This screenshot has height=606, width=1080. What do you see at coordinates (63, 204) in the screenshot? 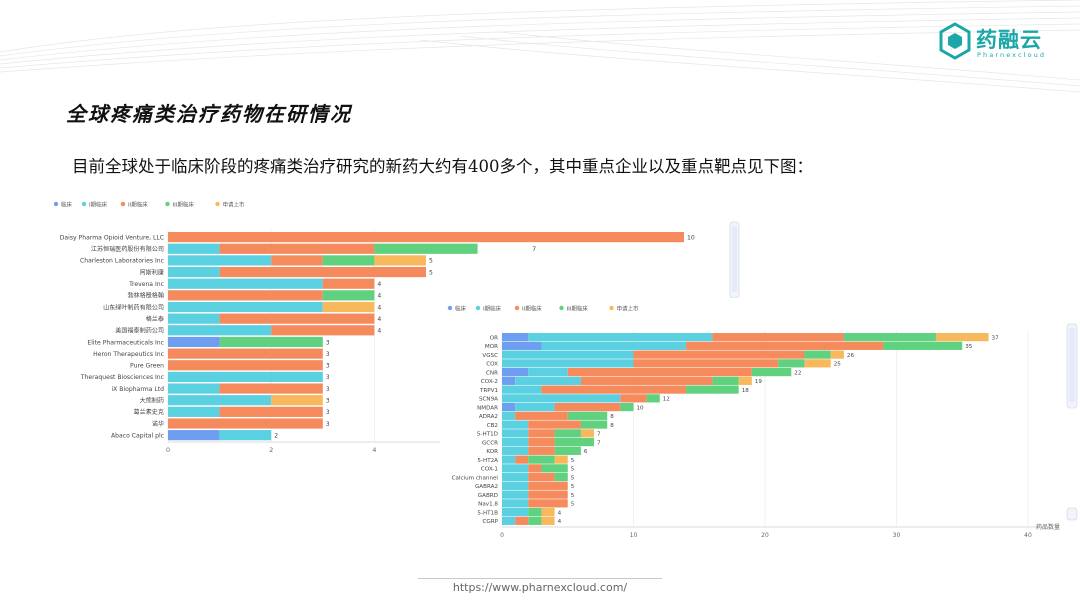
I see `legend-item: 临床` at bounding box center [63, 204].